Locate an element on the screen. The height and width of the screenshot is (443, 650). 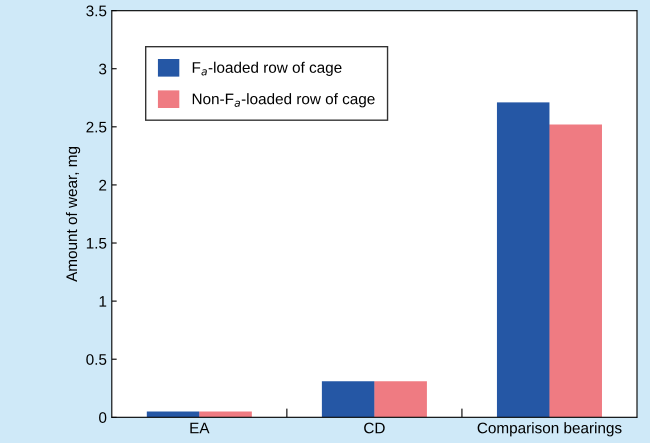
y-tick-label: 2.5 is located at coordinates (96, 127).